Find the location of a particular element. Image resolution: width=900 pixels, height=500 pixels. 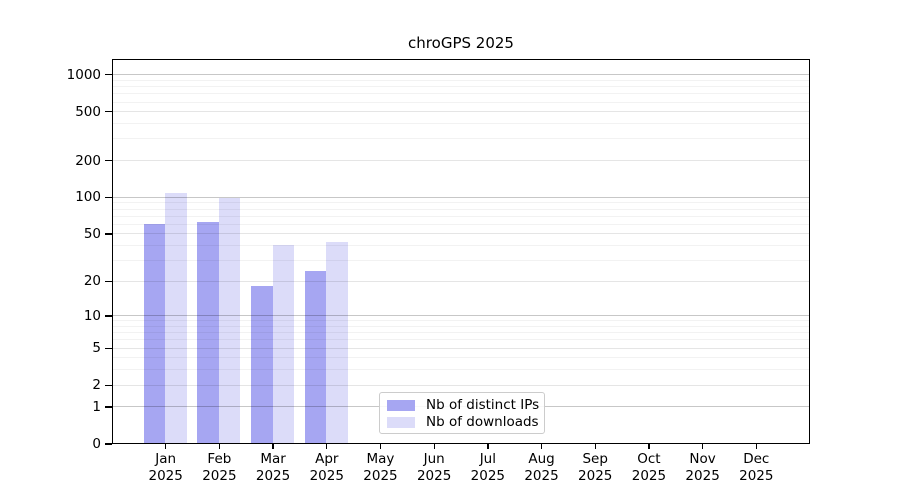

x-tick-mark-mar is located at coordinates (273, 446).